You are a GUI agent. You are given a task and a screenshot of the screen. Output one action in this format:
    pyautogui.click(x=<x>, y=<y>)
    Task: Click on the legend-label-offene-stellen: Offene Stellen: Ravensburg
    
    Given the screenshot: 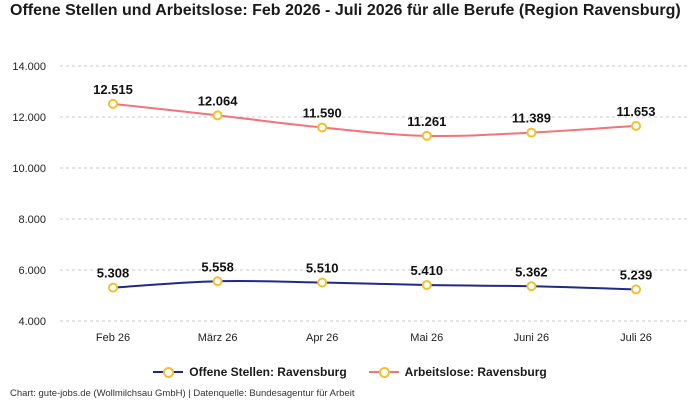 What is the action you would take?
    pyautogui.click(x=268, y=372)
    